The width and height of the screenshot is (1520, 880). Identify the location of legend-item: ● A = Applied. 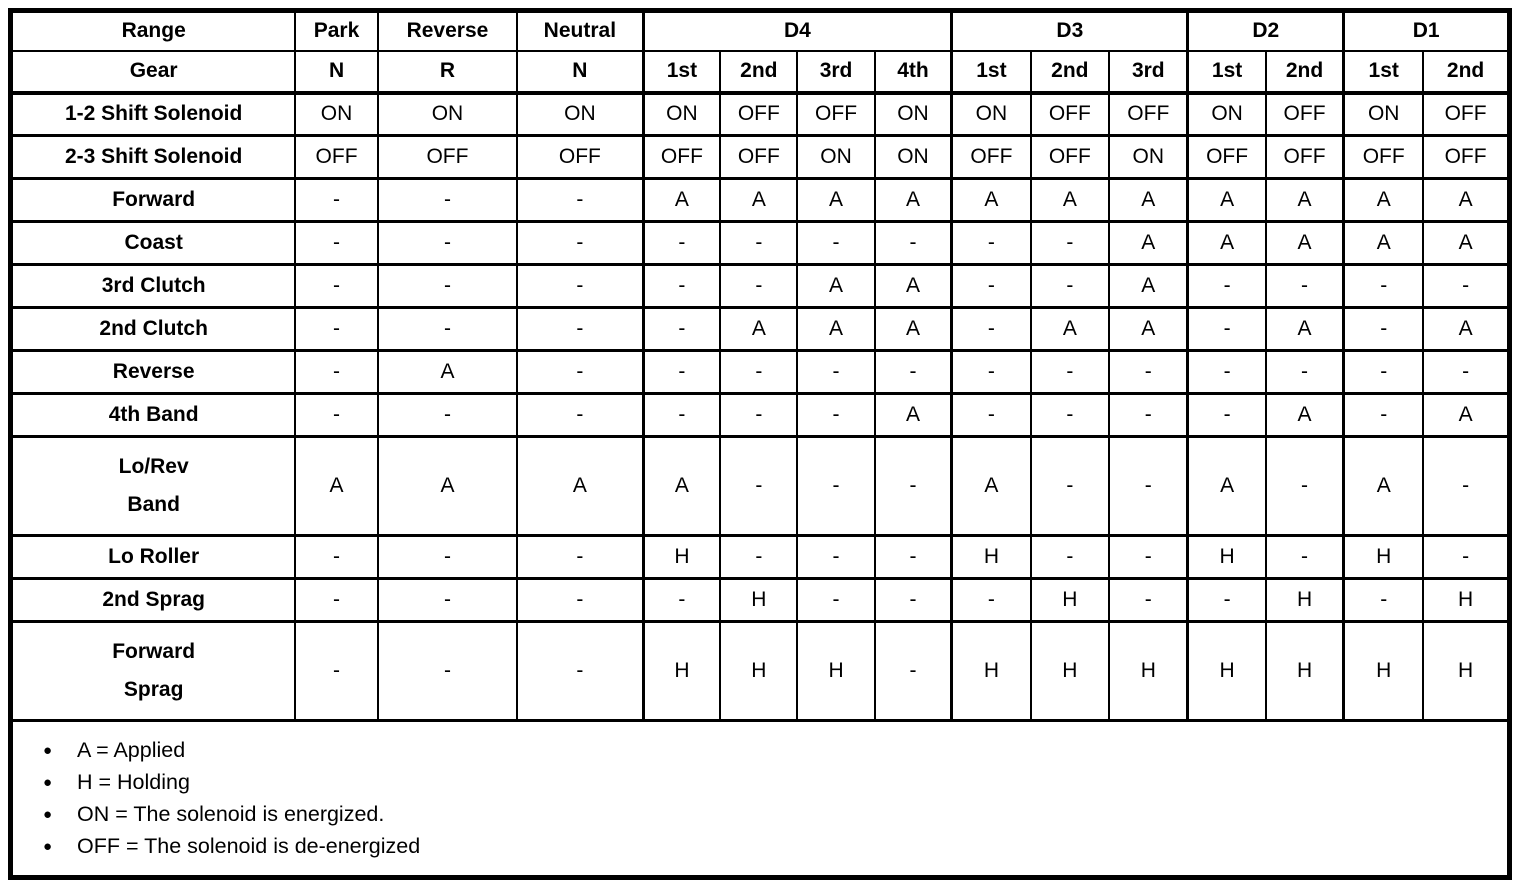
(775, 750).